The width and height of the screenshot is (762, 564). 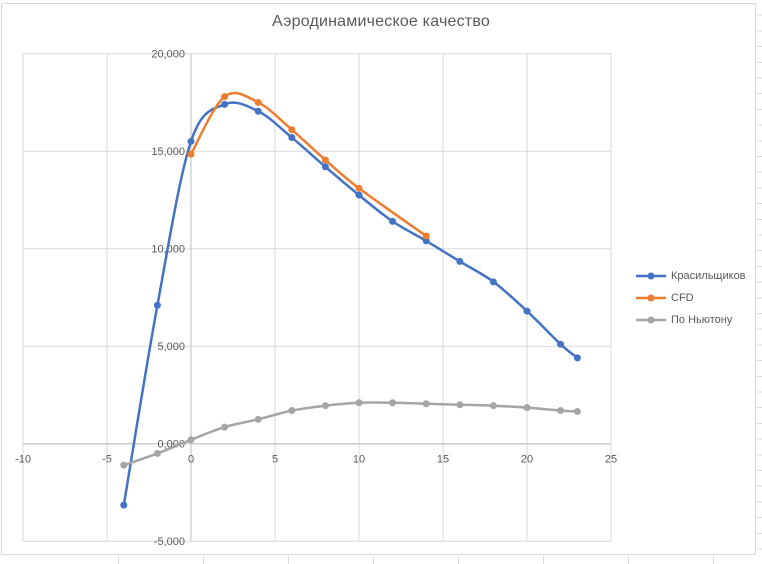 I want to click on chart-title: Аэродинамическое качество, so click(x=381, y=21).